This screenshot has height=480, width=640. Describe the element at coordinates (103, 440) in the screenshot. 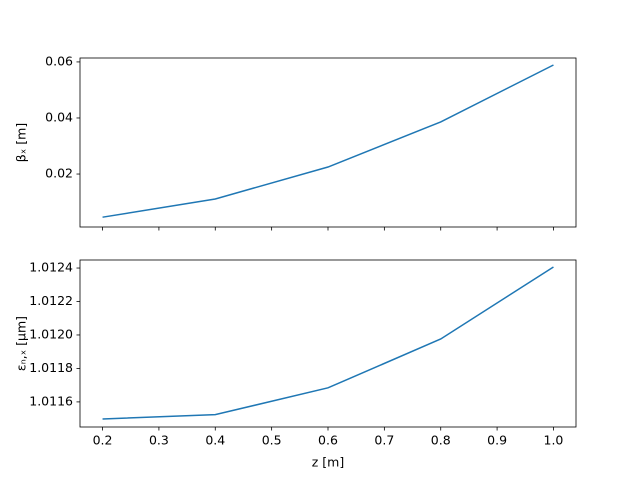

I see `x-tick-label: 0.2` at that location.